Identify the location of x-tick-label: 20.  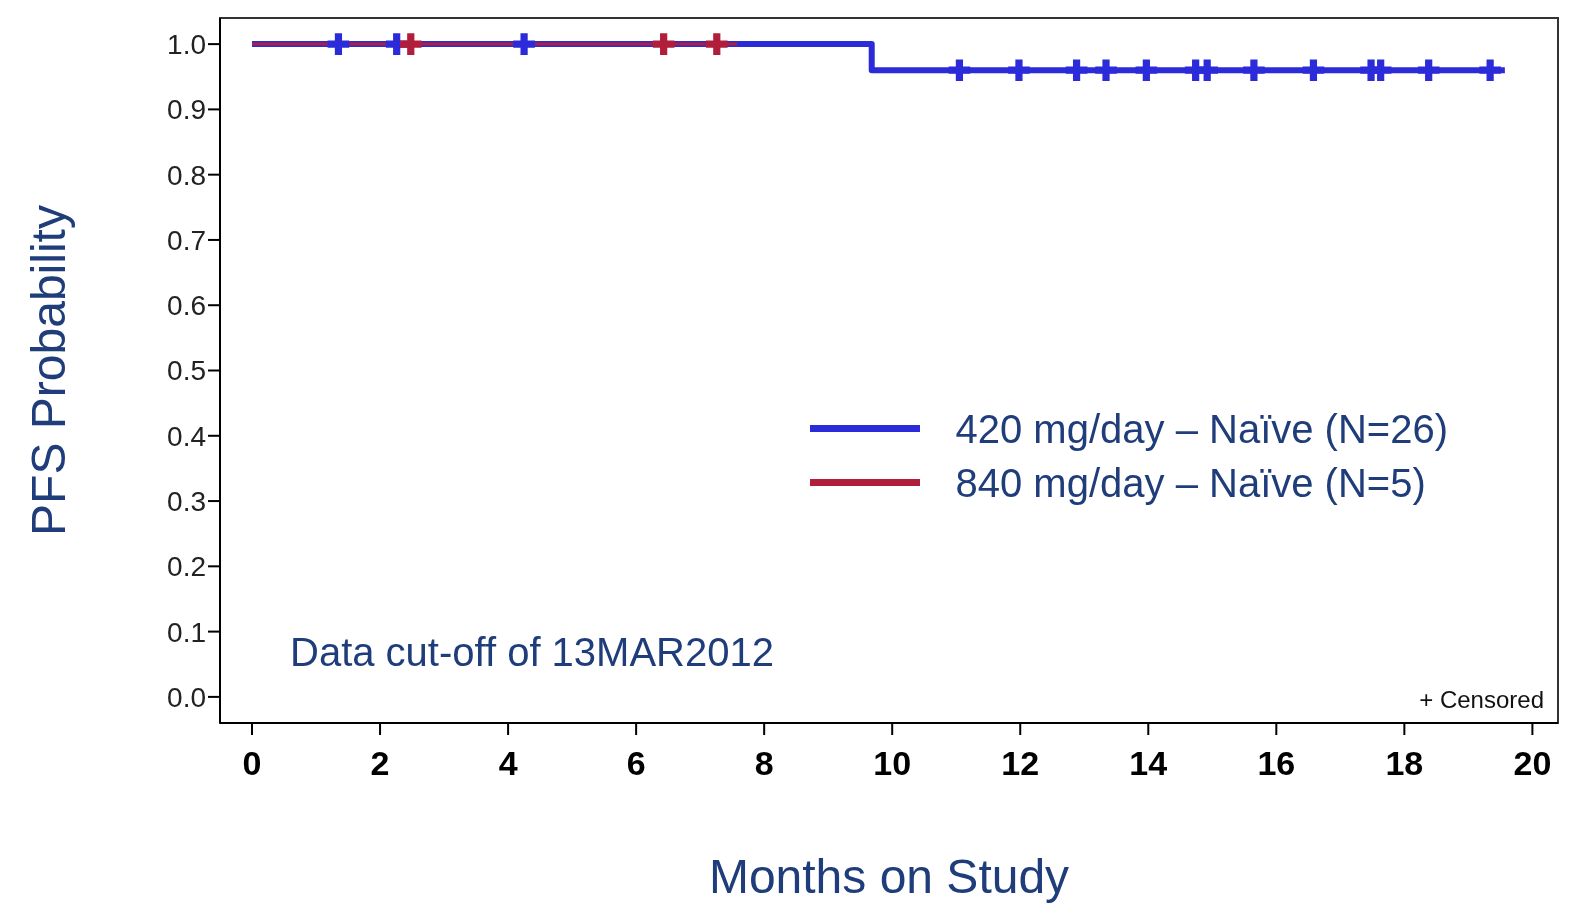
(1532, 763).